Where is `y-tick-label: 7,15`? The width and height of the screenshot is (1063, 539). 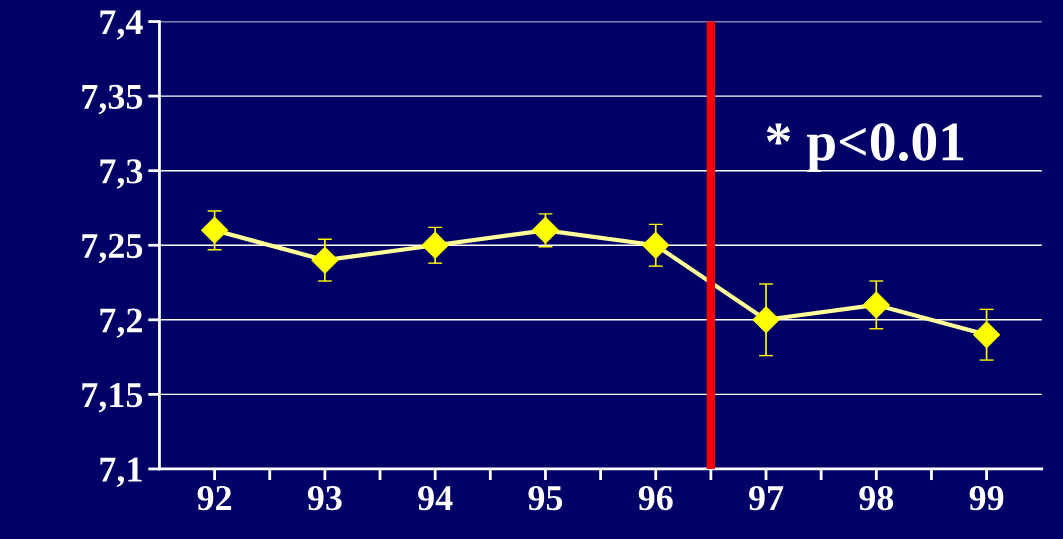 y-tick-label: 7,15 is located at coordinates (112, 398).